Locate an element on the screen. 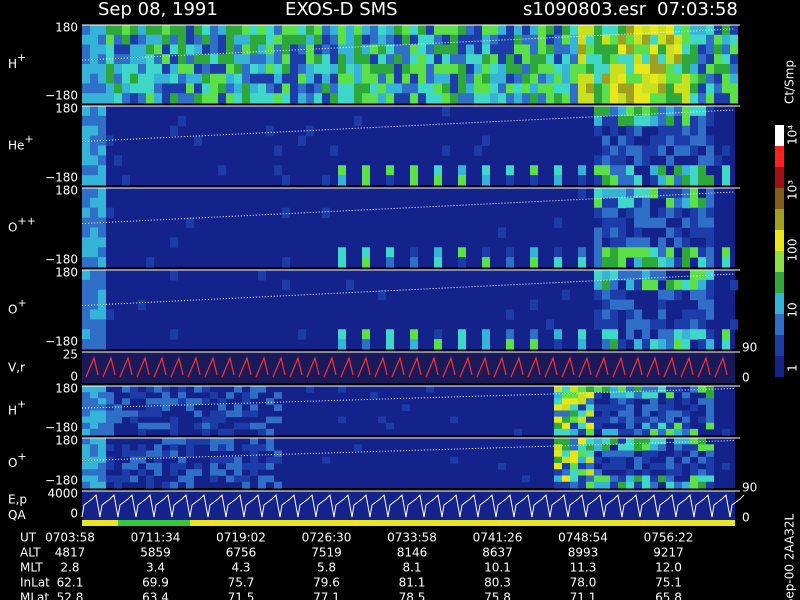  label-text: V,r is located at coordinates (16, 367).